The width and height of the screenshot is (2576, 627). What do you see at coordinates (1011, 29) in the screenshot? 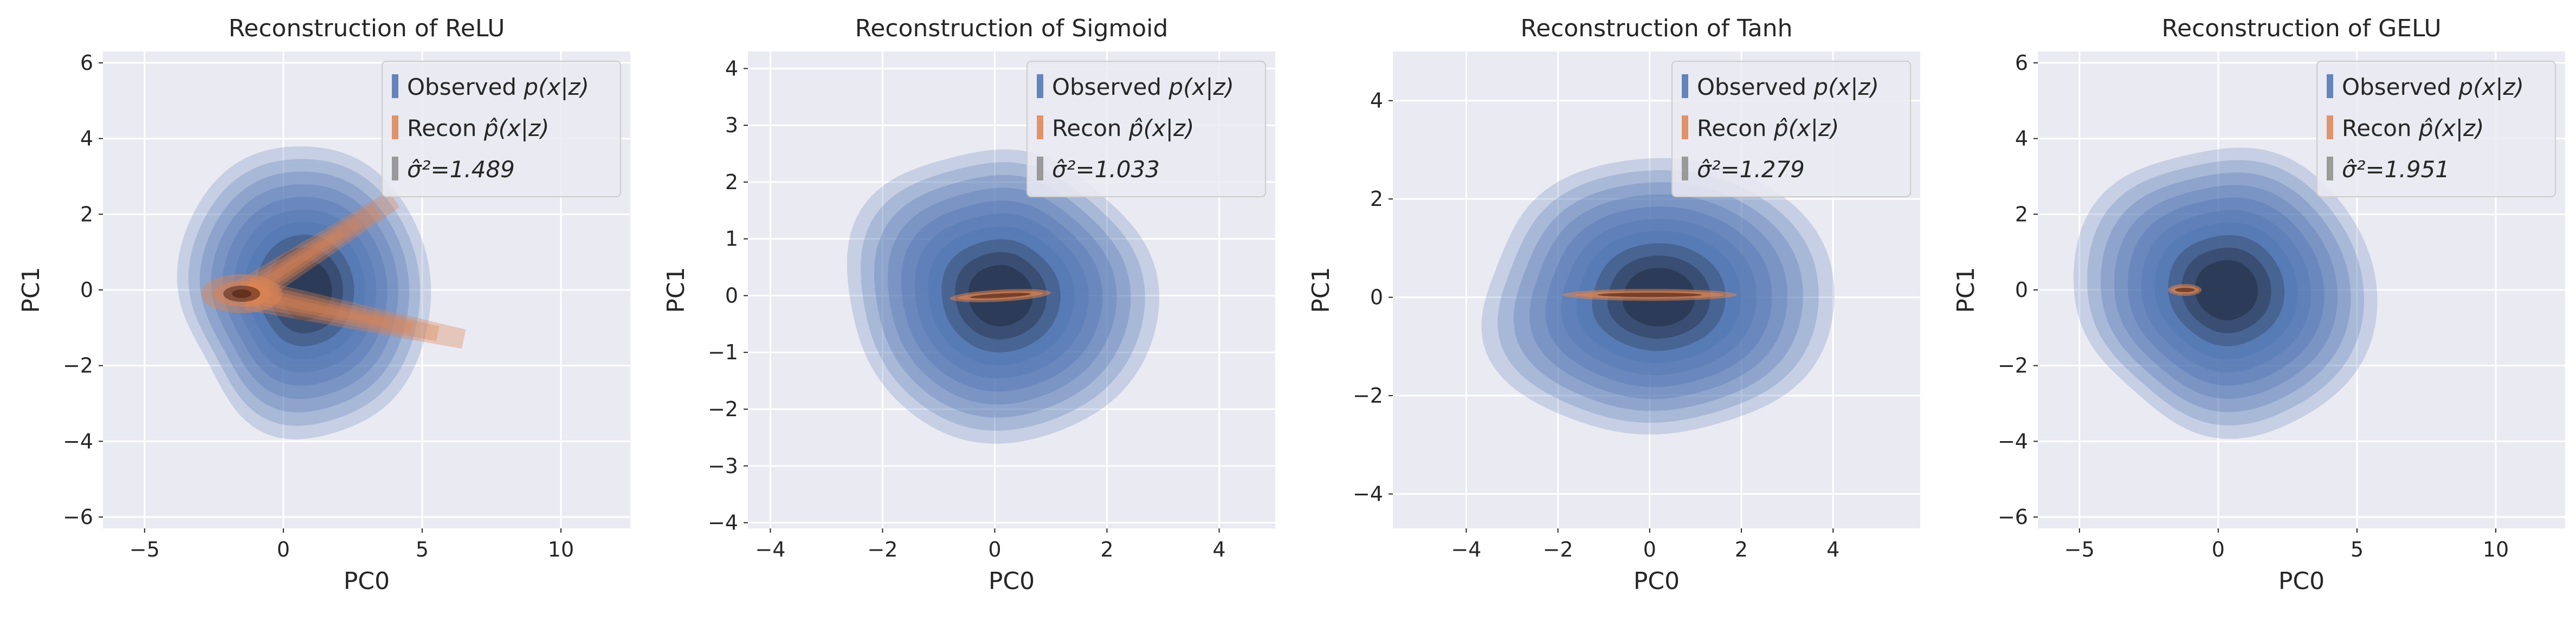
I see `subplot-title: Reconstruction of Sigmoid` at bounding box center [1011, 29].